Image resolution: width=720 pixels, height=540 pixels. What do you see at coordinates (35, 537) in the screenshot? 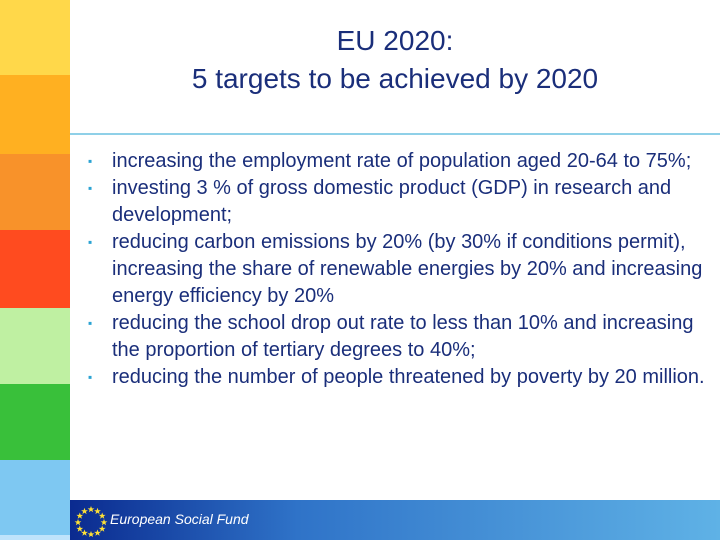
I see `stripe-band-light-blue` at bounding box center [35, 537].